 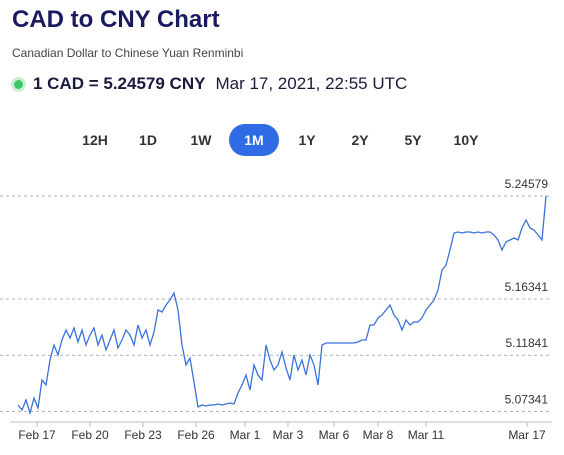 I want to click on x-tick-label: Feb 23, so click(x=143, y=435).